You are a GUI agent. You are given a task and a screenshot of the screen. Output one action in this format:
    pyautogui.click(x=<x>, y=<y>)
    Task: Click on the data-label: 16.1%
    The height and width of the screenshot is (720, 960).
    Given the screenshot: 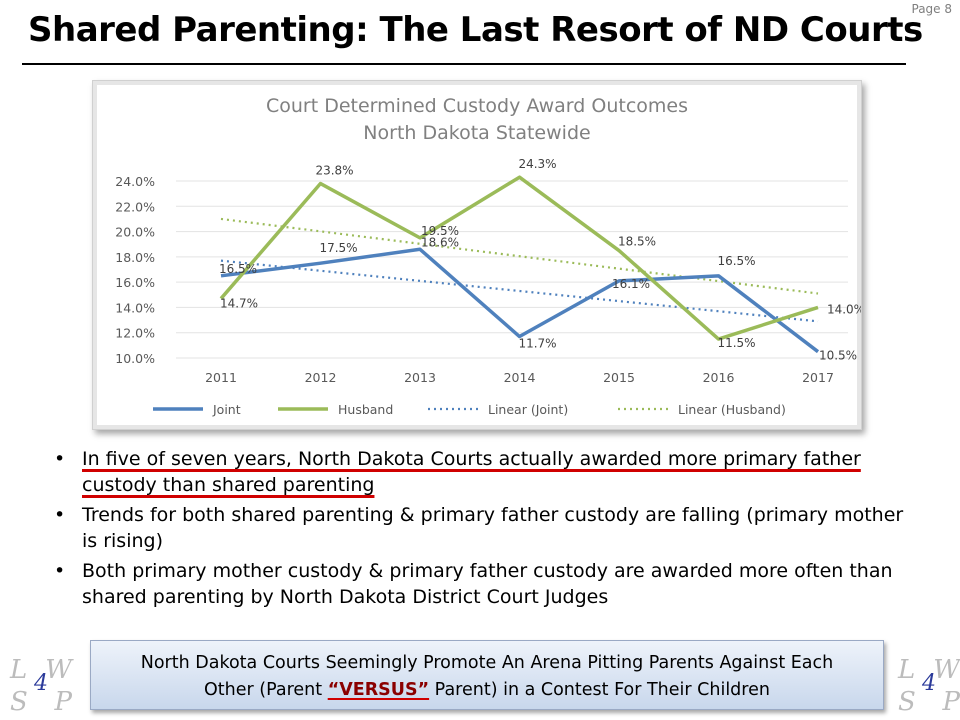 What is the action you would take?
    pyautogui.click(x=631, y=284)
    